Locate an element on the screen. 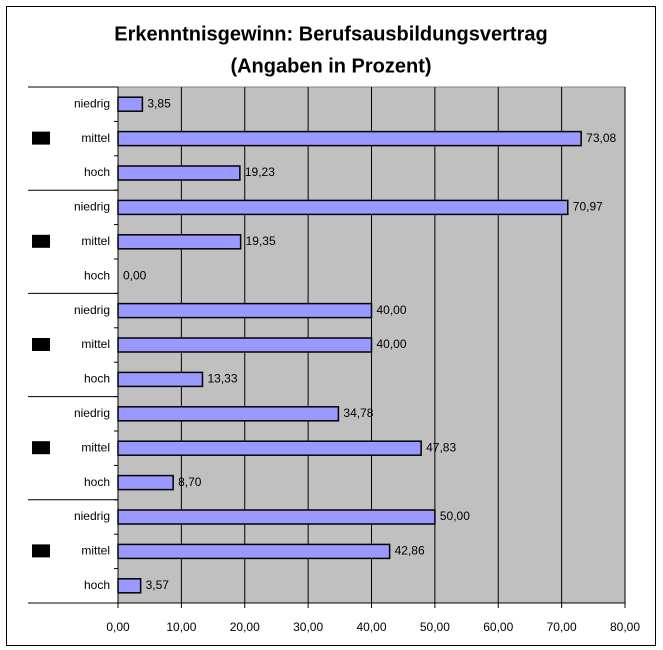  x-tick-label: 40,00 is located at coordinates (371, 627).